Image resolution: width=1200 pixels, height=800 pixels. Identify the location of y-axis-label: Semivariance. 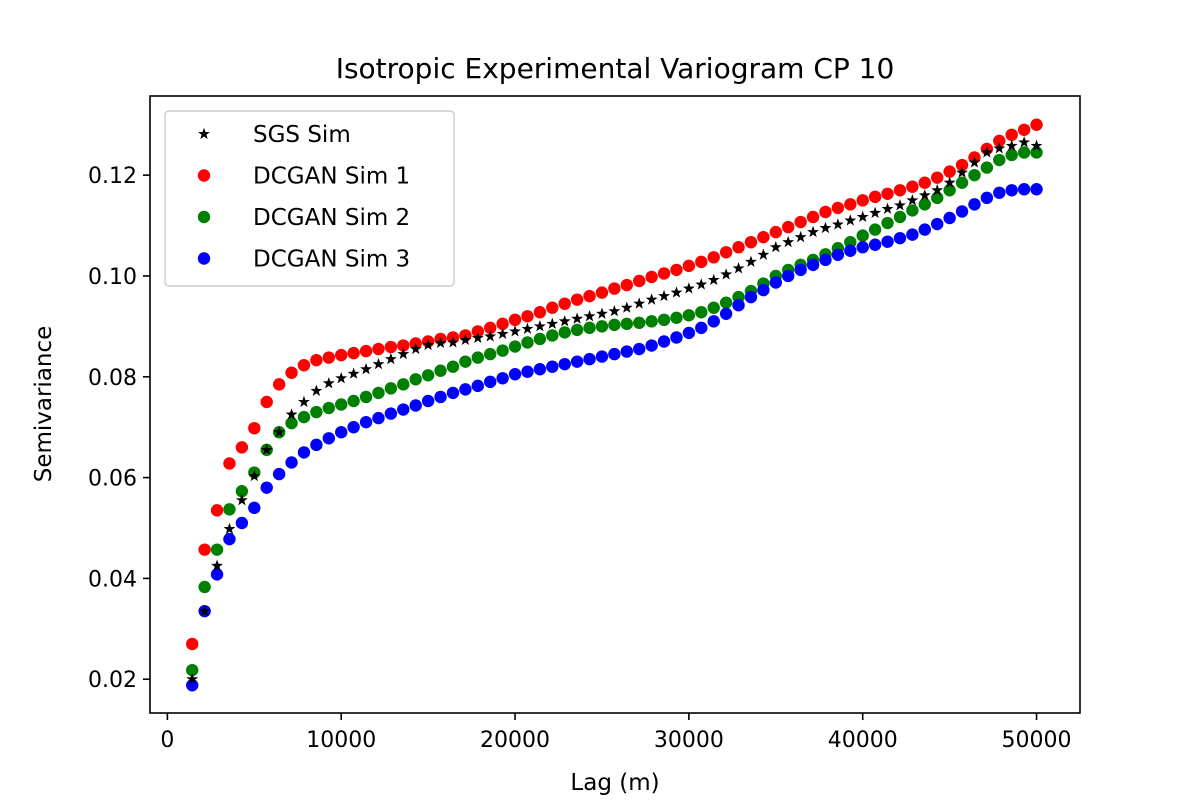
(44, 404).